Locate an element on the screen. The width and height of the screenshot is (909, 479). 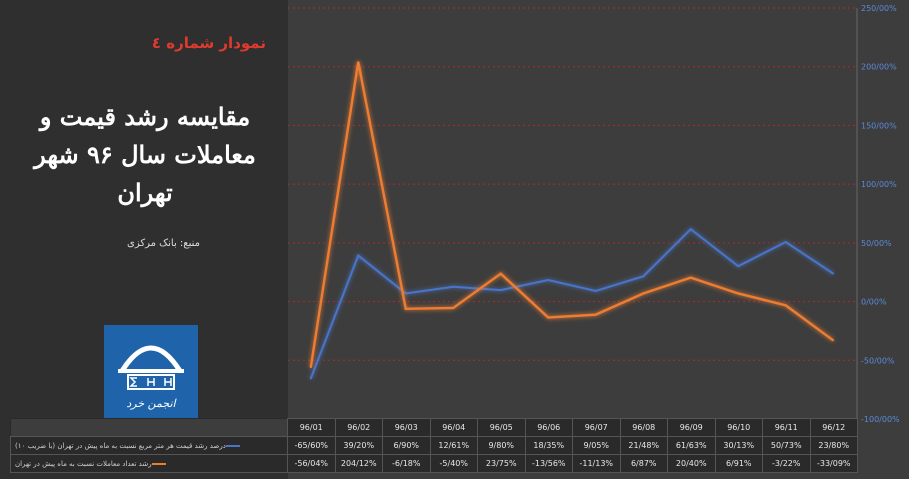
data-label: 9/05% is located at coordinates (596, 445).